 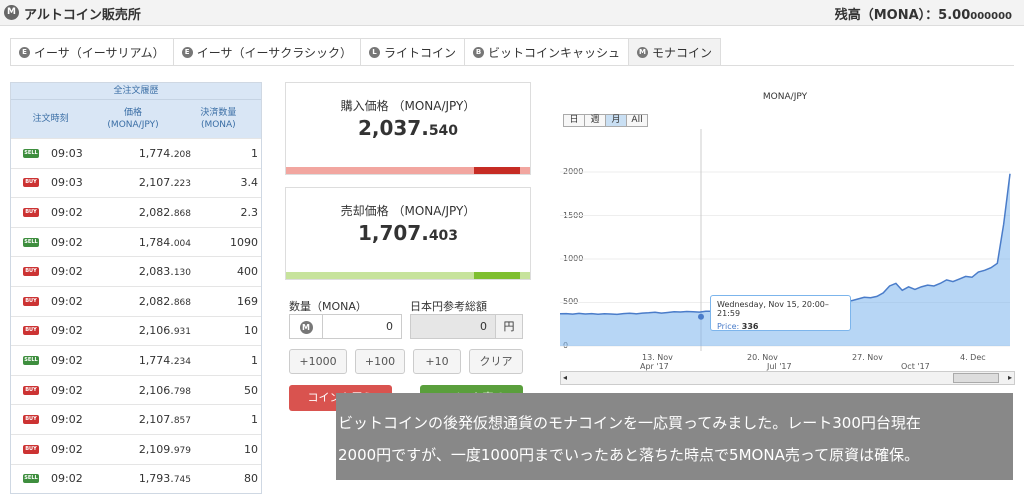 I want to click on order-price-decimals: 130, so click(x=182, y=273).